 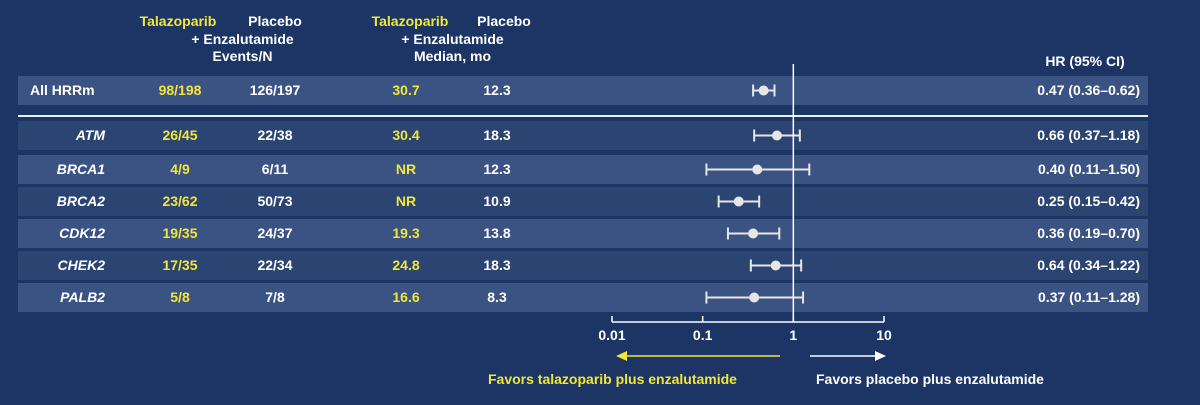 What do you see at coordinates (81, 265) in the screenshot?
I see `row-label: CHEK2` at bounding box center [81, 265].